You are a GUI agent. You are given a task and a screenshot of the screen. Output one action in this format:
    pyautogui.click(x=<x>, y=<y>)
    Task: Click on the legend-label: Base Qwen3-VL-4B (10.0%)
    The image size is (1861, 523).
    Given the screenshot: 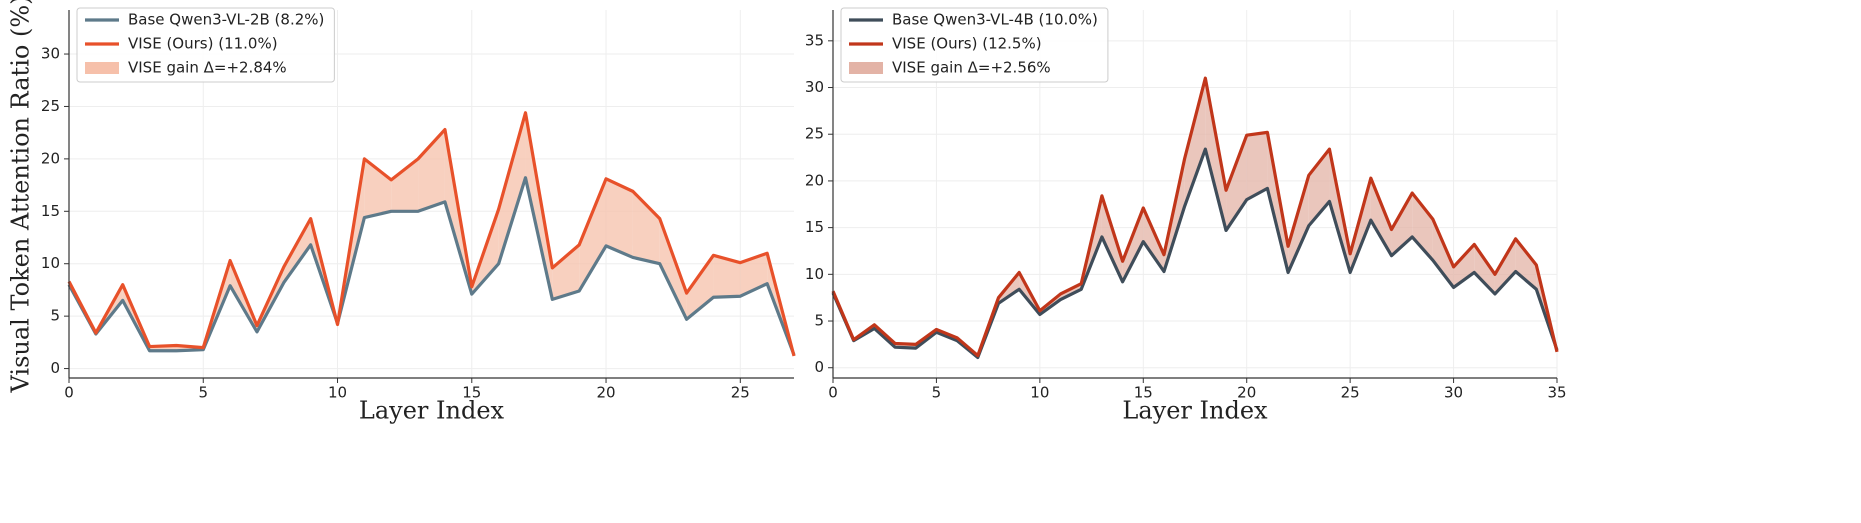 What is the action you would take?
    pyautogui.click(x=995, y=20)
    